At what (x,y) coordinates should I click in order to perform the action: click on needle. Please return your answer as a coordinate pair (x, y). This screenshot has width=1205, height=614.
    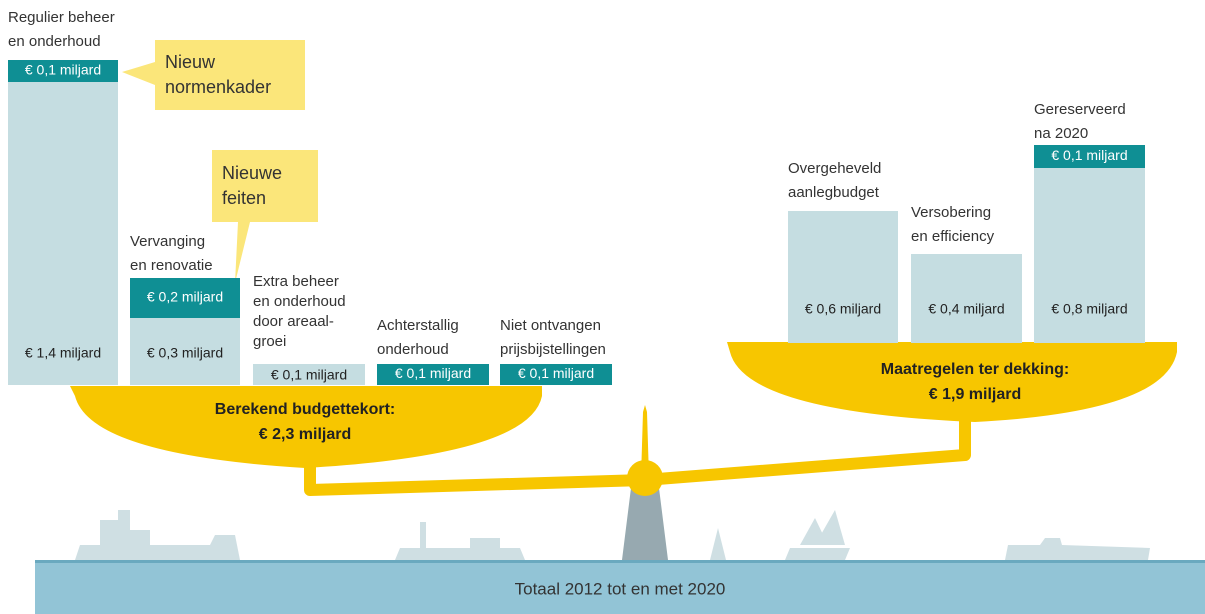
    Looking at the image, I should click on (645, 441).